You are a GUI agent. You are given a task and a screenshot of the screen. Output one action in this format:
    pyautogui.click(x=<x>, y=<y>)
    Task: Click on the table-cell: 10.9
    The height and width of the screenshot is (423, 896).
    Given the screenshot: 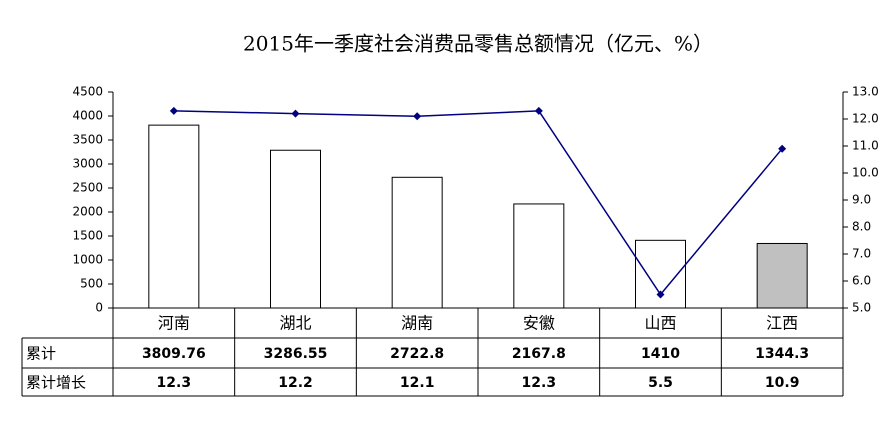 What is the action you would take?
    pyautogui.click(x=782, y=383)
    